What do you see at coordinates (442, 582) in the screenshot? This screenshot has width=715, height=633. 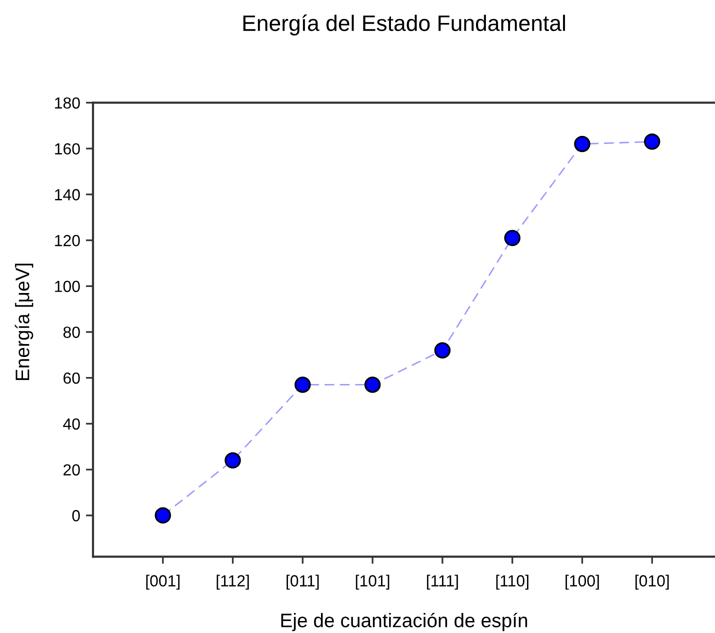 I see `x-tick-label: [111]` at bounding box center [442, 582].